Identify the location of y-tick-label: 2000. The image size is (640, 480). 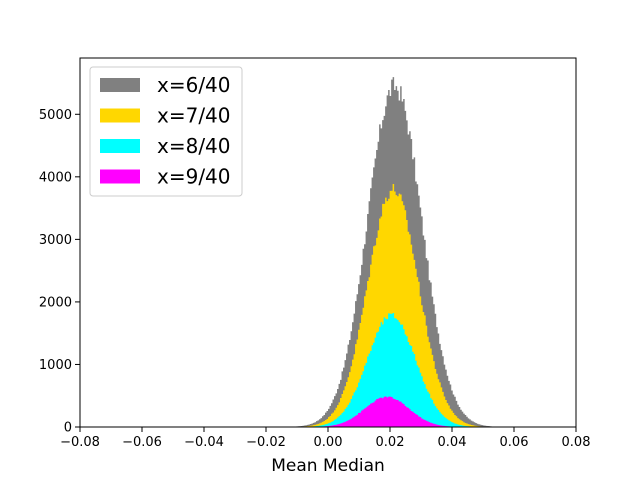
(55, 302).